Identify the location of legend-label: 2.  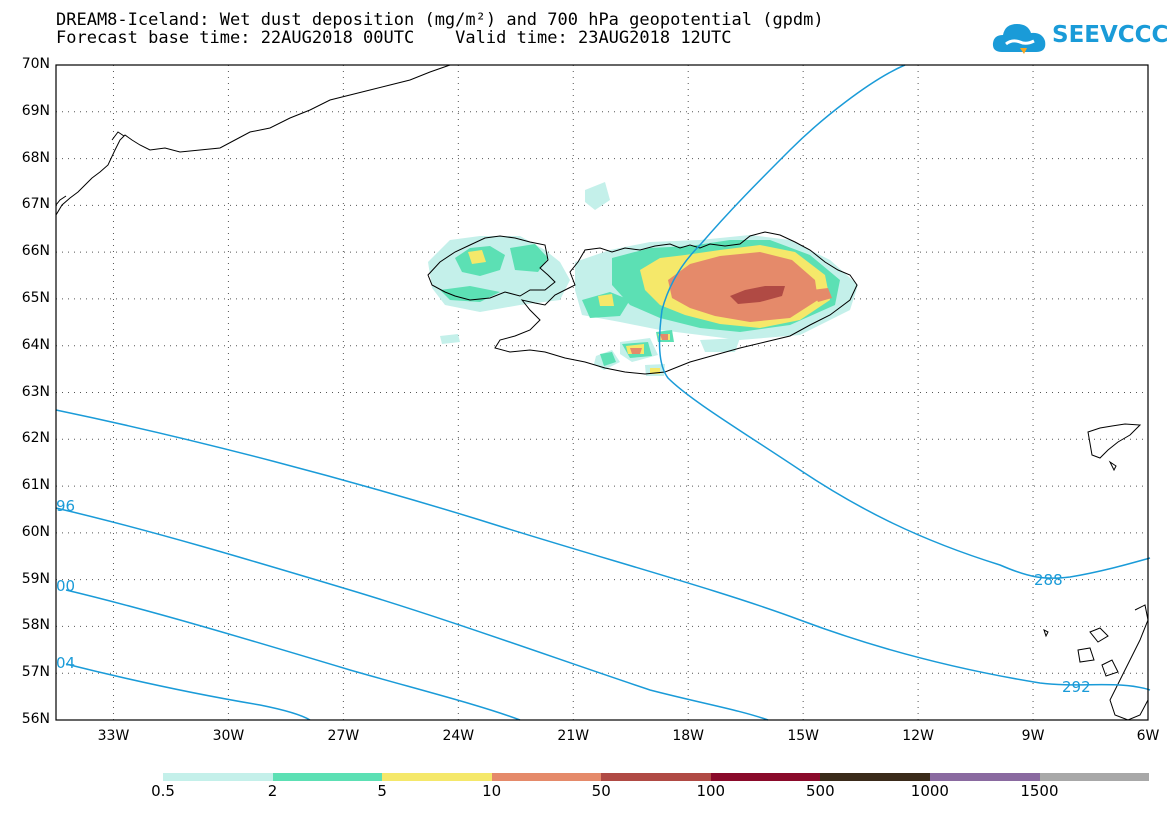
(272, 791).